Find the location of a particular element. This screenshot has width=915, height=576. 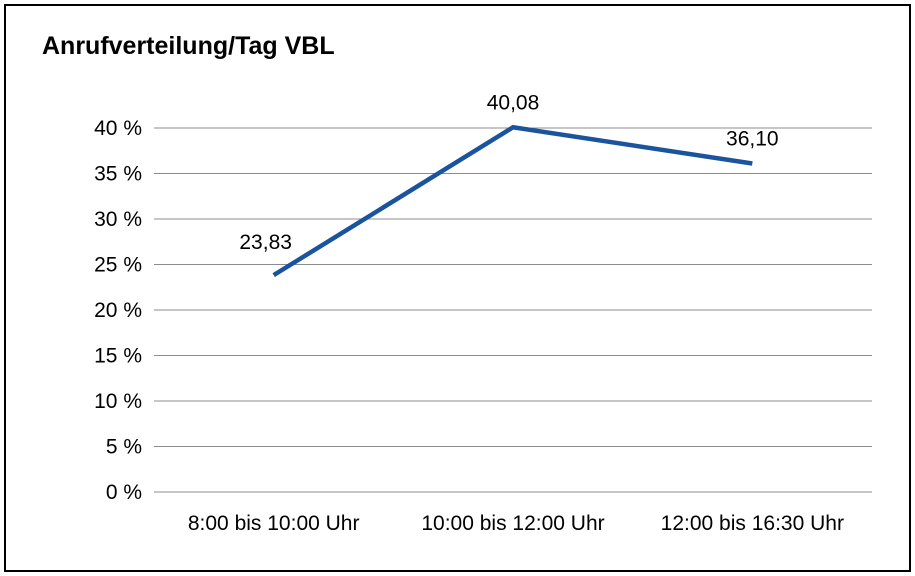

x-tick-label: 12:00 bis 16:30 Uhr is located at coordinates (752, 523).